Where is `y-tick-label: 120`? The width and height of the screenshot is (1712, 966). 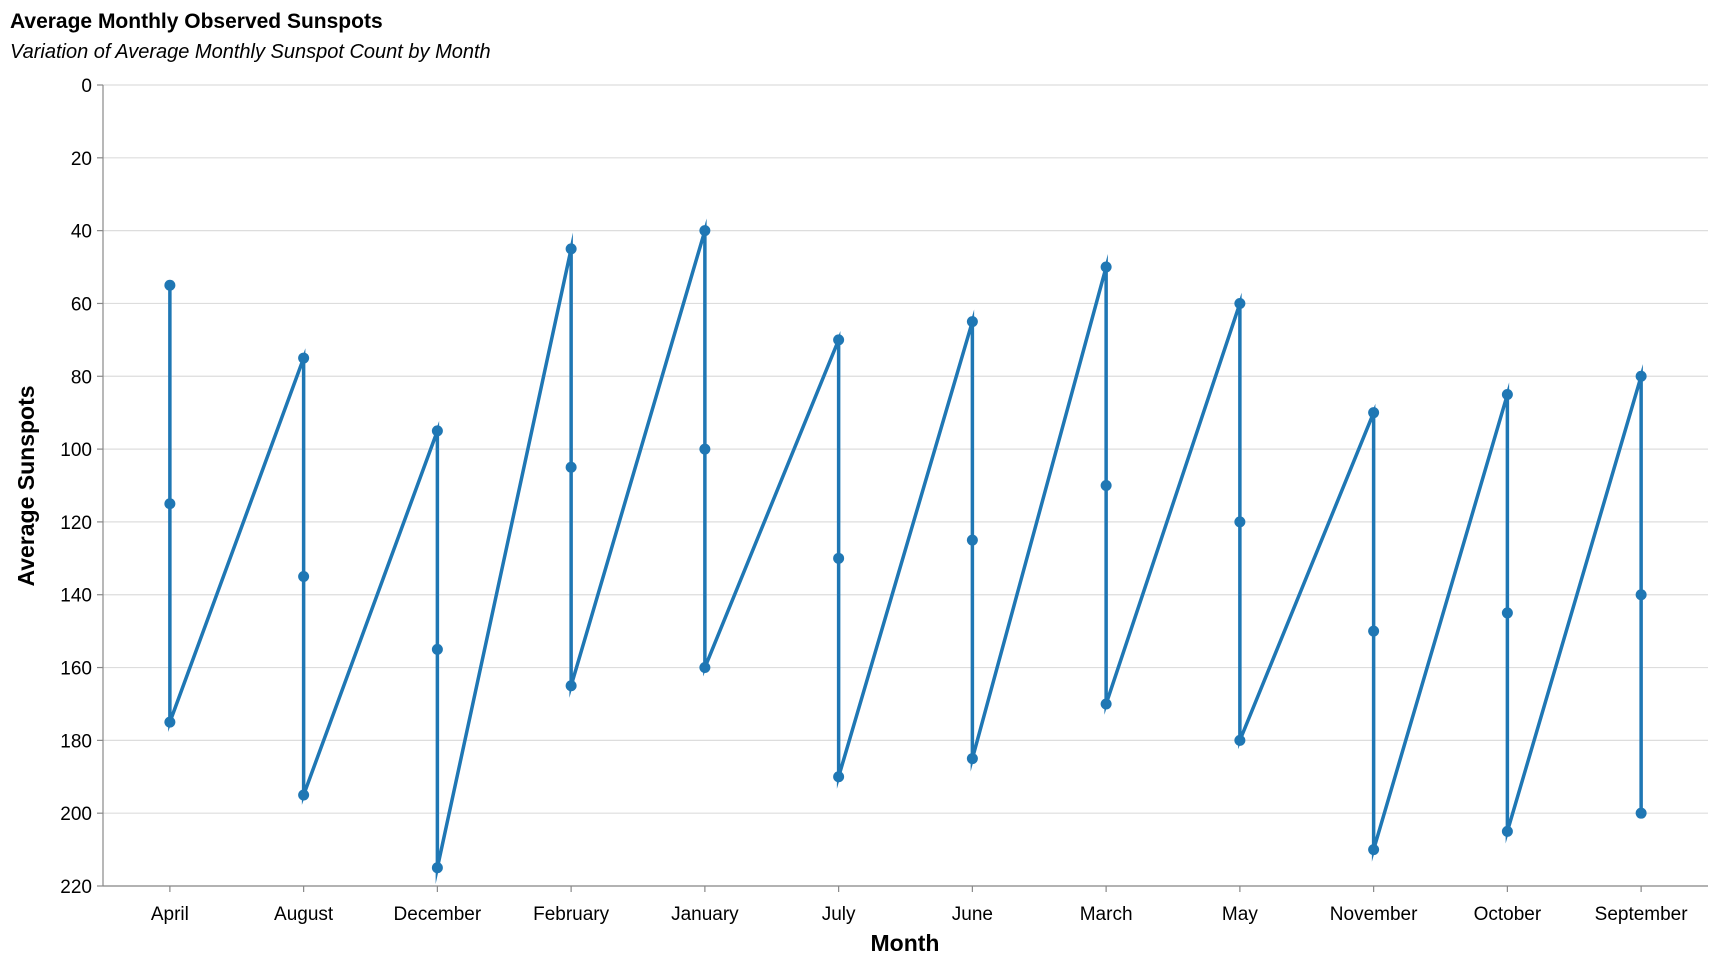
y-tick-label: 120 is located at coordinates (76, 523).